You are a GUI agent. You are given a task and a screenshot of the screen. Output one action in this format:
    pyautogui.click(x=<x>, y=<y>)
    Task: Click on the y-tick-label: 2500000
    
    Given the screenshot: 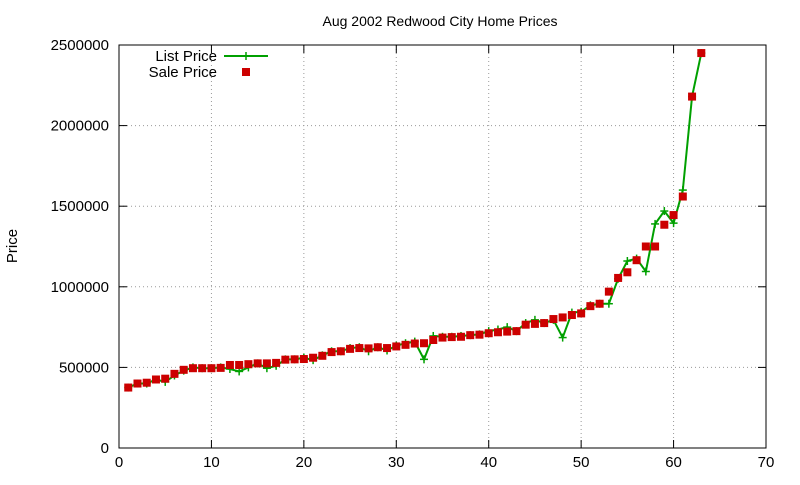 What is the action you would take?
    pyautogui.click(x=80, y=45)
    